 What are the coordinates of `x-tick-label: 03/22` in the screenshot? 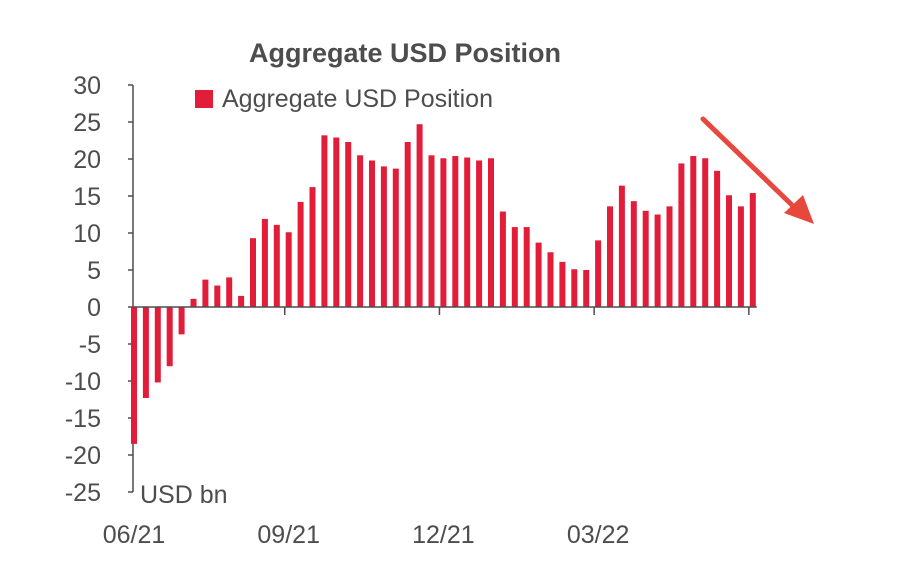 It's located at (598, 535).